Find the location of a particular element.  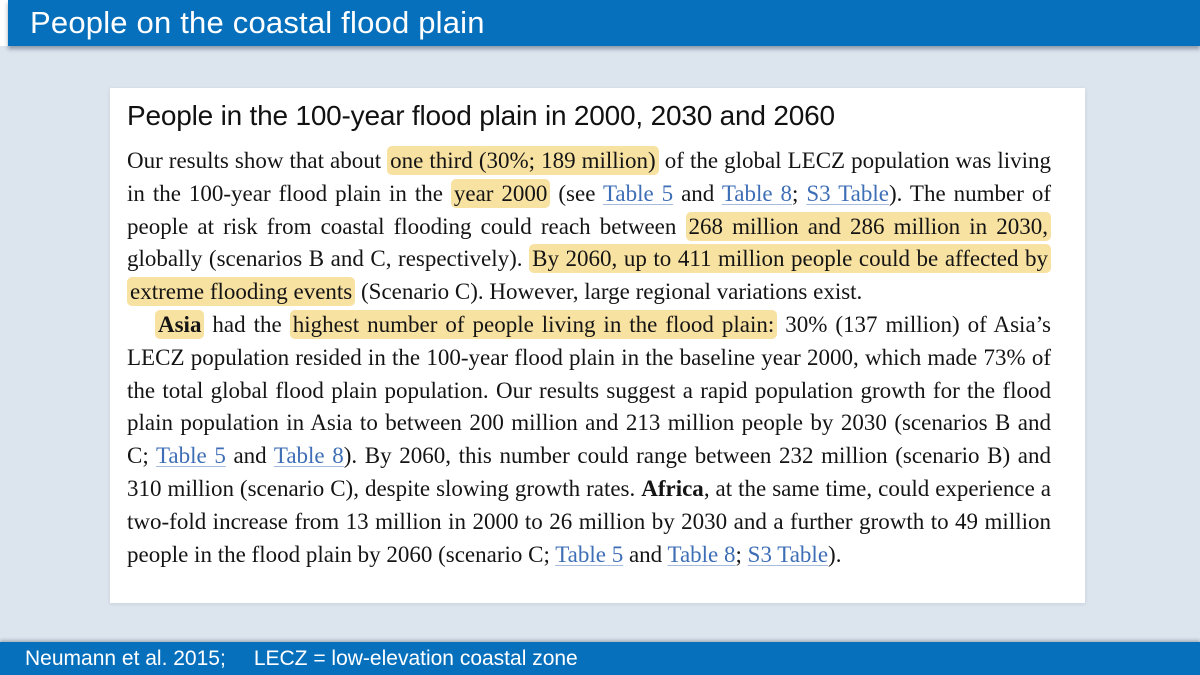

highlight-segment: 268 million and 286 million in 2030, is located at coordinates (868, 226).